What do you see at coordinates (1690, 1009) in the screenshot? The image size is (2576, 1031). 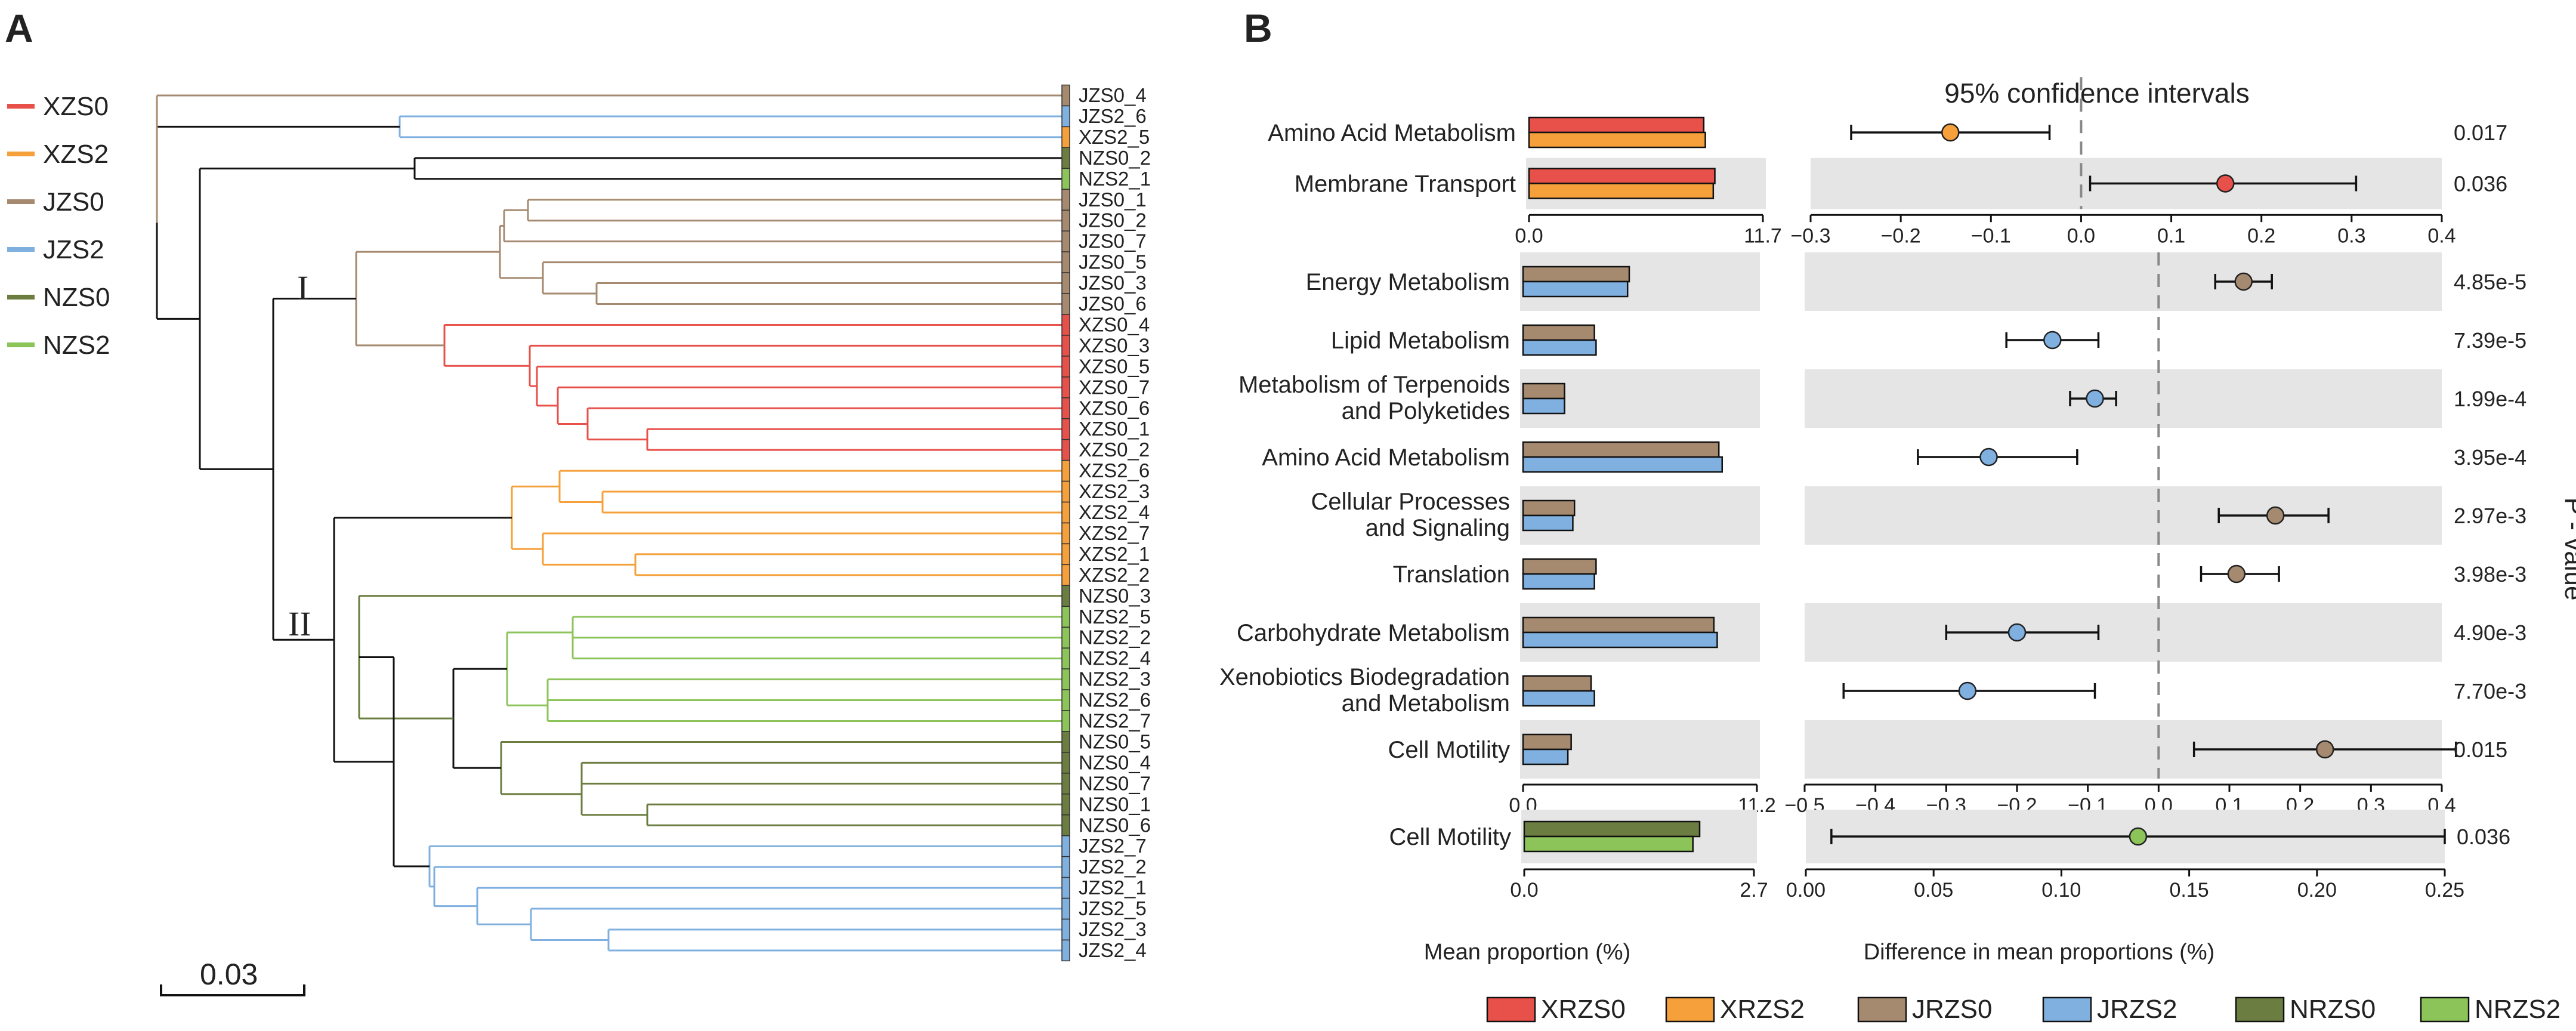 I see `legend-swatch-xrzs2` at bounding box center [1690, 1009].